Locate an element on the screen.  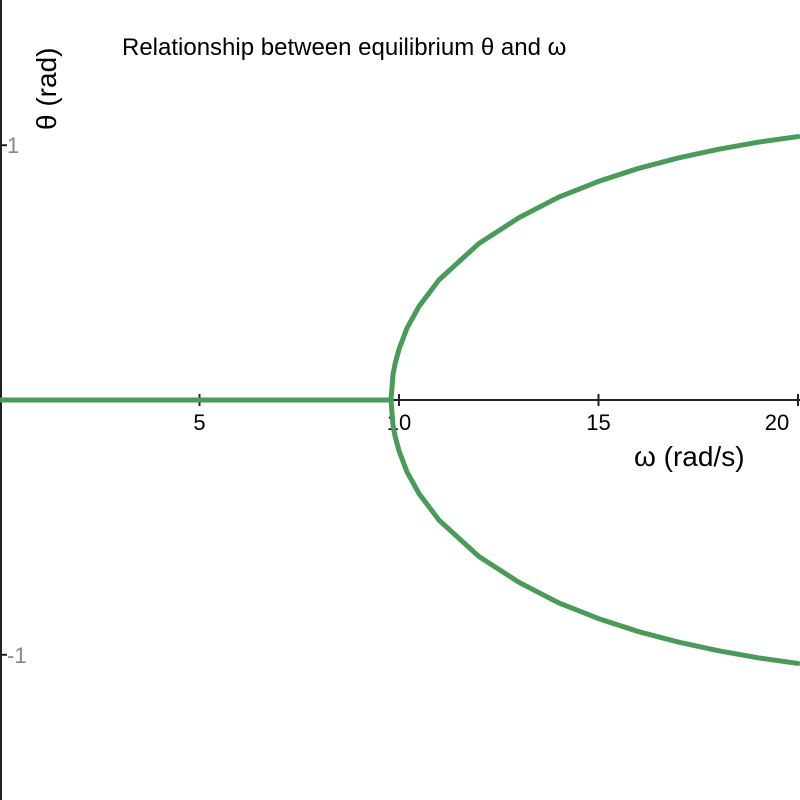
x-tick-label: 15 is located at coordinates (598, 422).